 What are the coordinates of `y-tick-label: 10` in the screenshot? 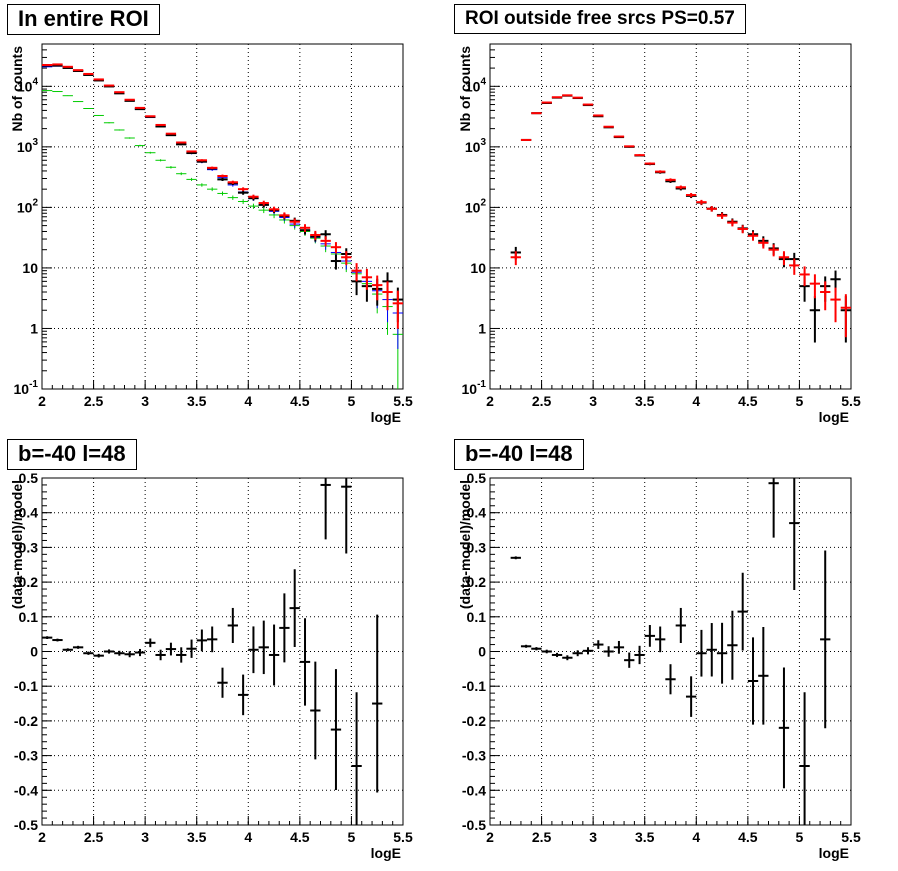 It's located at (478, 268).